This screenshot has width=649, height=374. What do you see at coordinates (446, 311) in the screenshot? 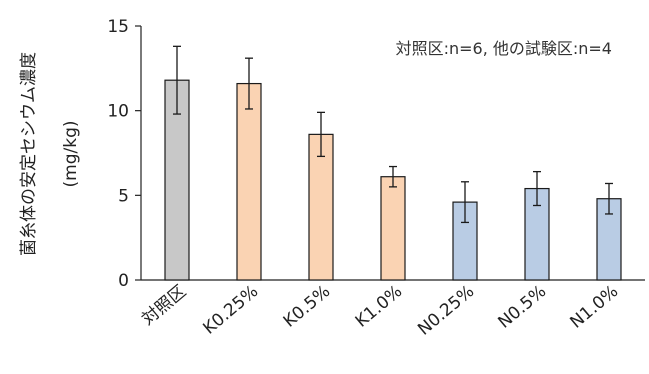
I see `x-tick-label: N0.25%` at bounding box center [446, 311].